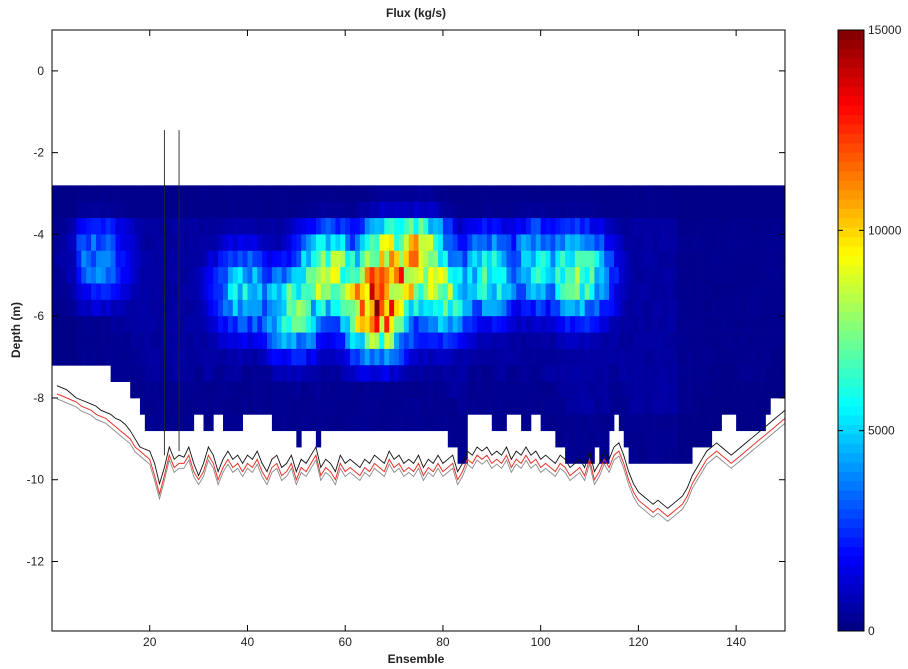 The height and width of the screenshot is (669, 908). I want to click on x-tick-label: 120, so click(638, 642).